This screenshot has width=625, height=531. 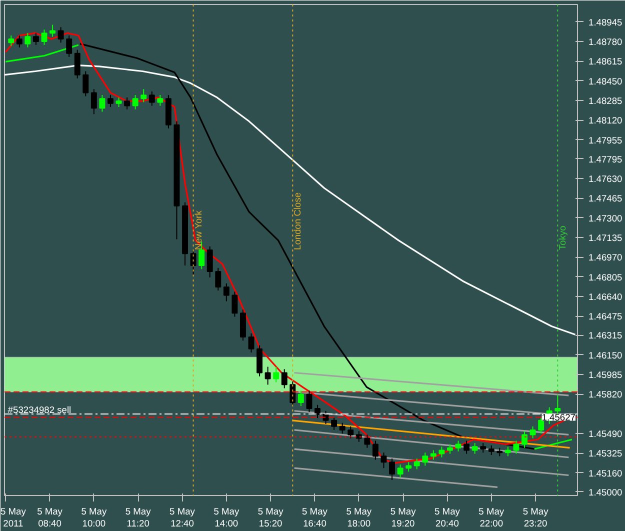 What do you see at coordinates (605, 179) in the screenshot?
I see `y-tick-label: 1.47630` at bounding box center [605, 179].